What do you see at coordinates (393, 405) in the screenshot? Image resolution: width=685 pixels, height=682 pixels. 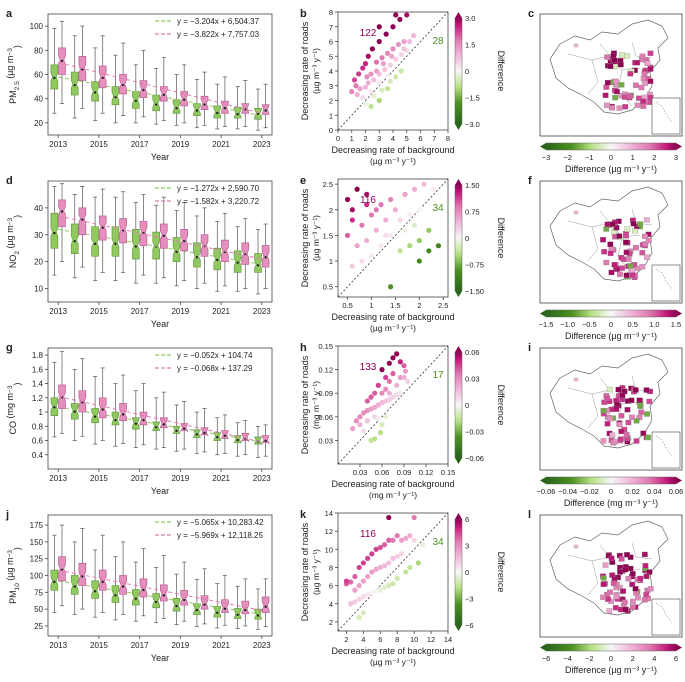 I see `plot-frame` at bounding box center [393, 405].